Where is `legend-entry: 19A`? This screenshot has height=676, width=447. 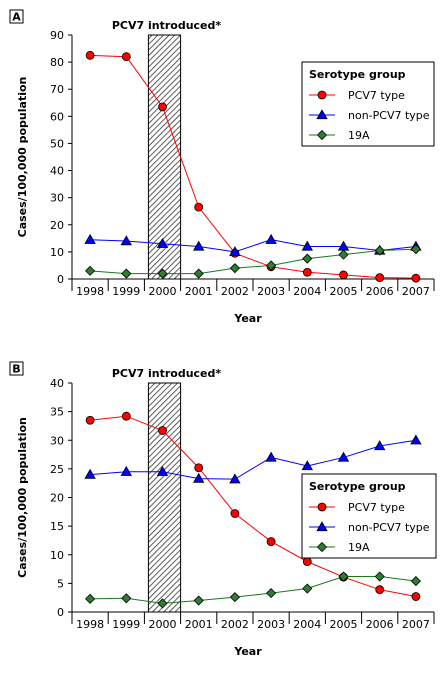
legend-entry: 19A is located at coordinates (359, 547).